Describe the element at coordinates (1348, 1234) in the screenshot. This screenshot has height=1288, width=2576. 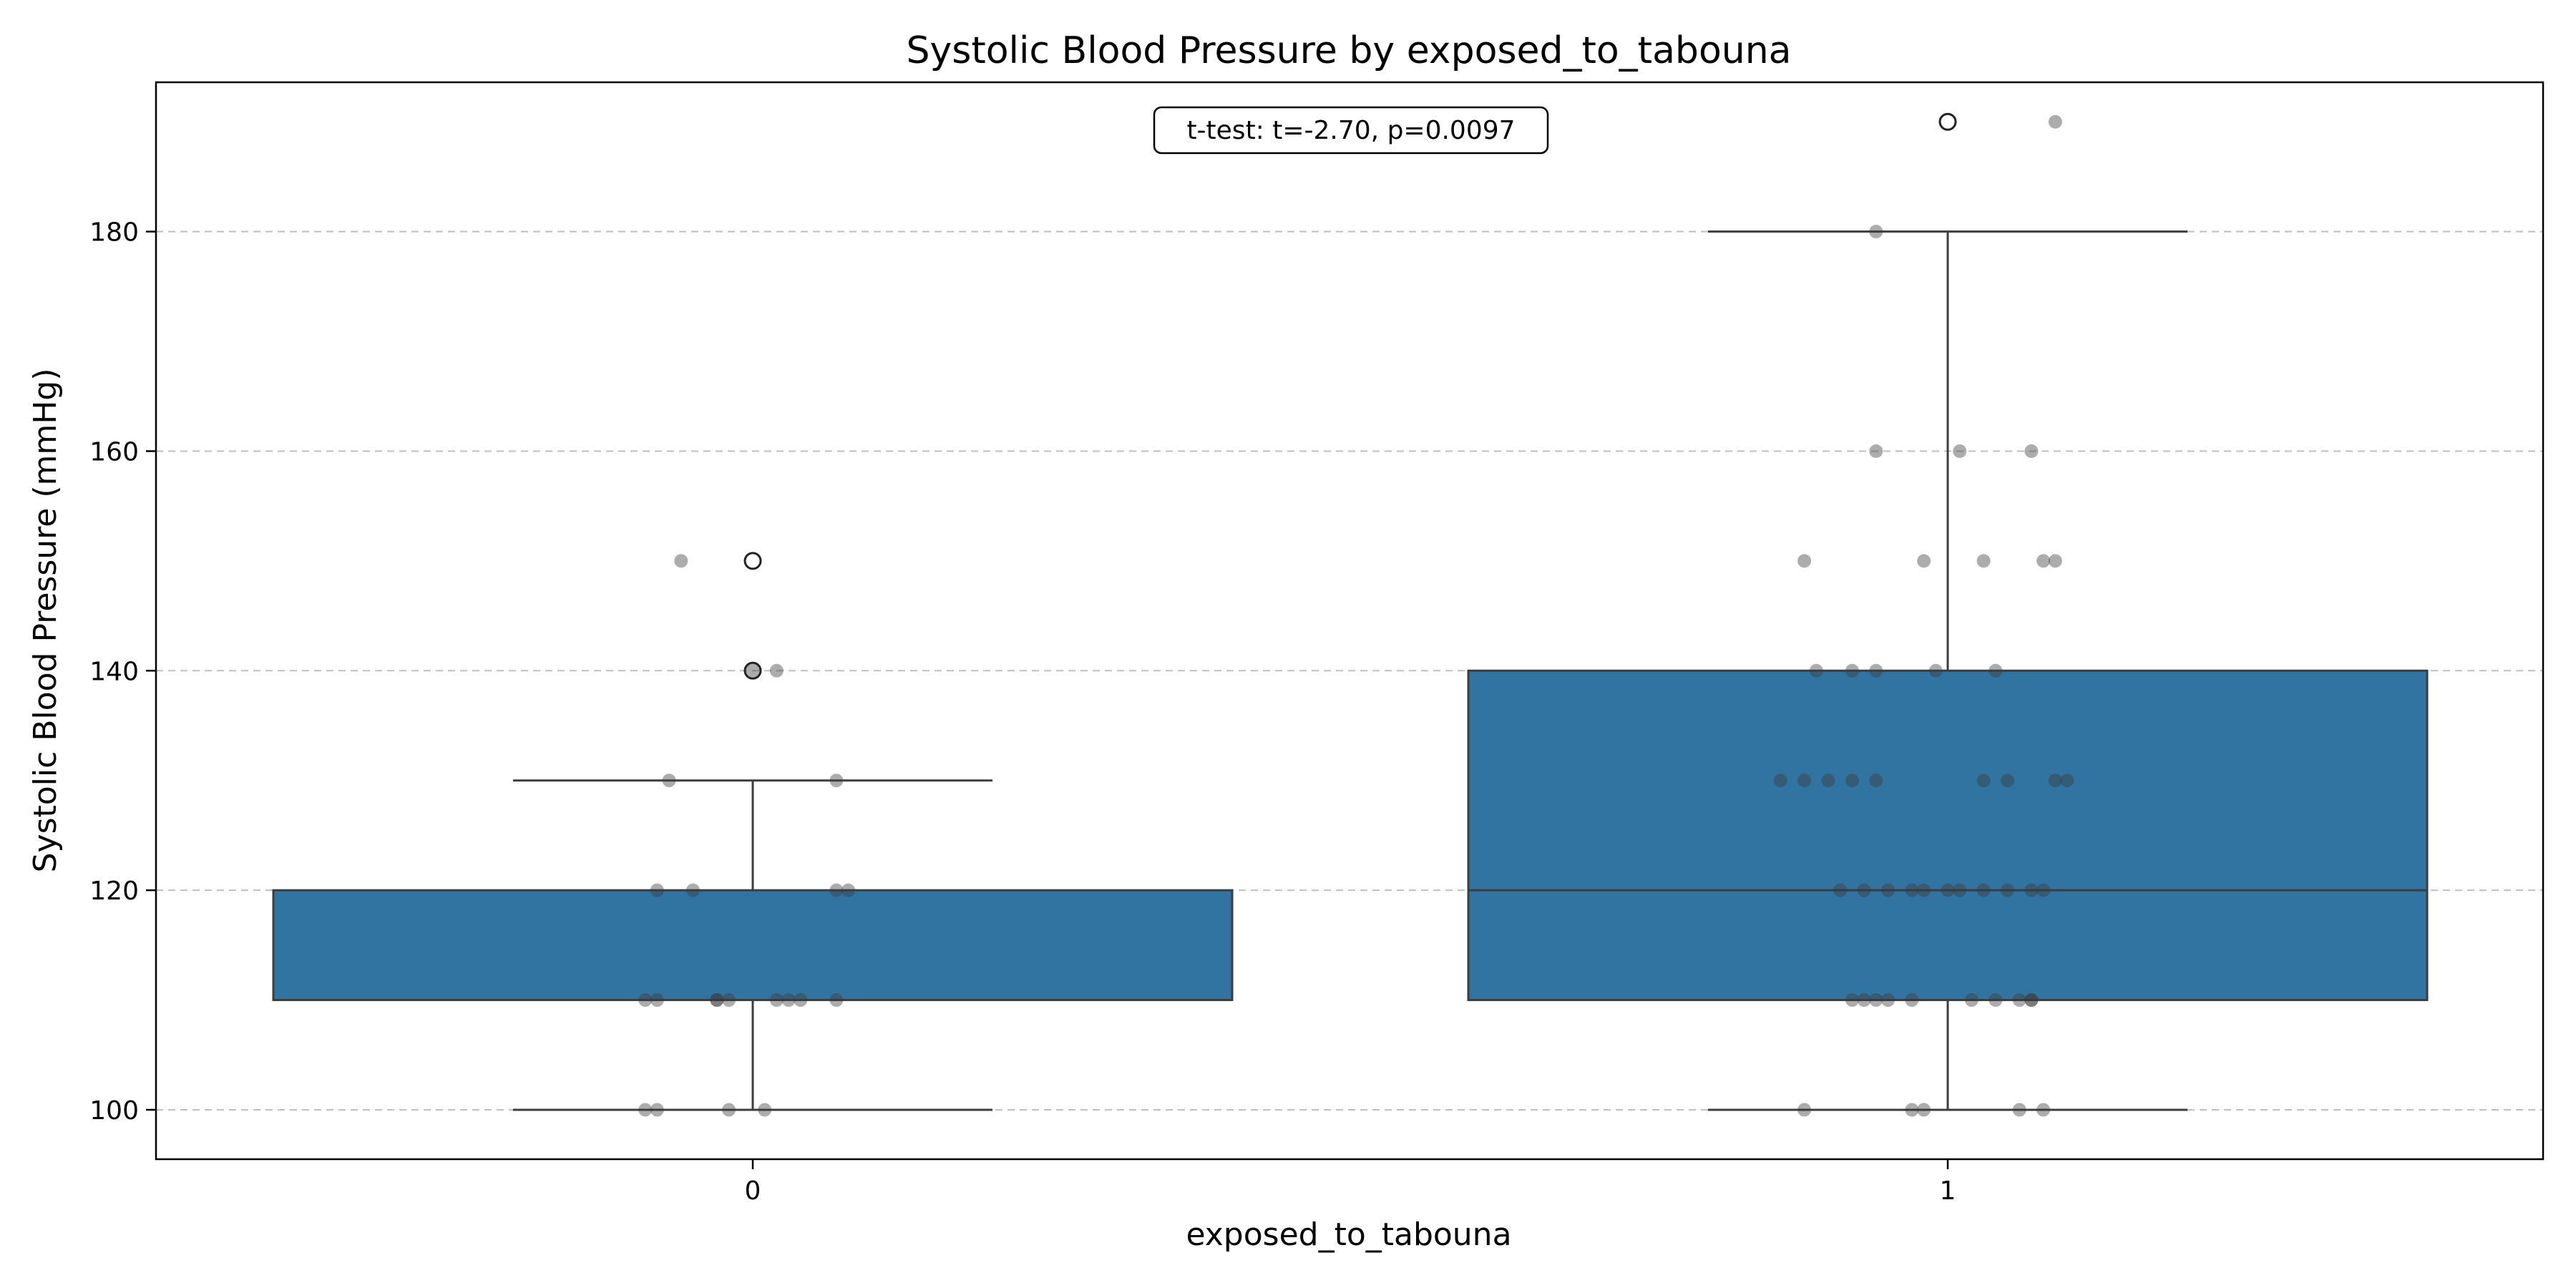
I see `x-axis-label: exposed_to_tabouna` at that location.